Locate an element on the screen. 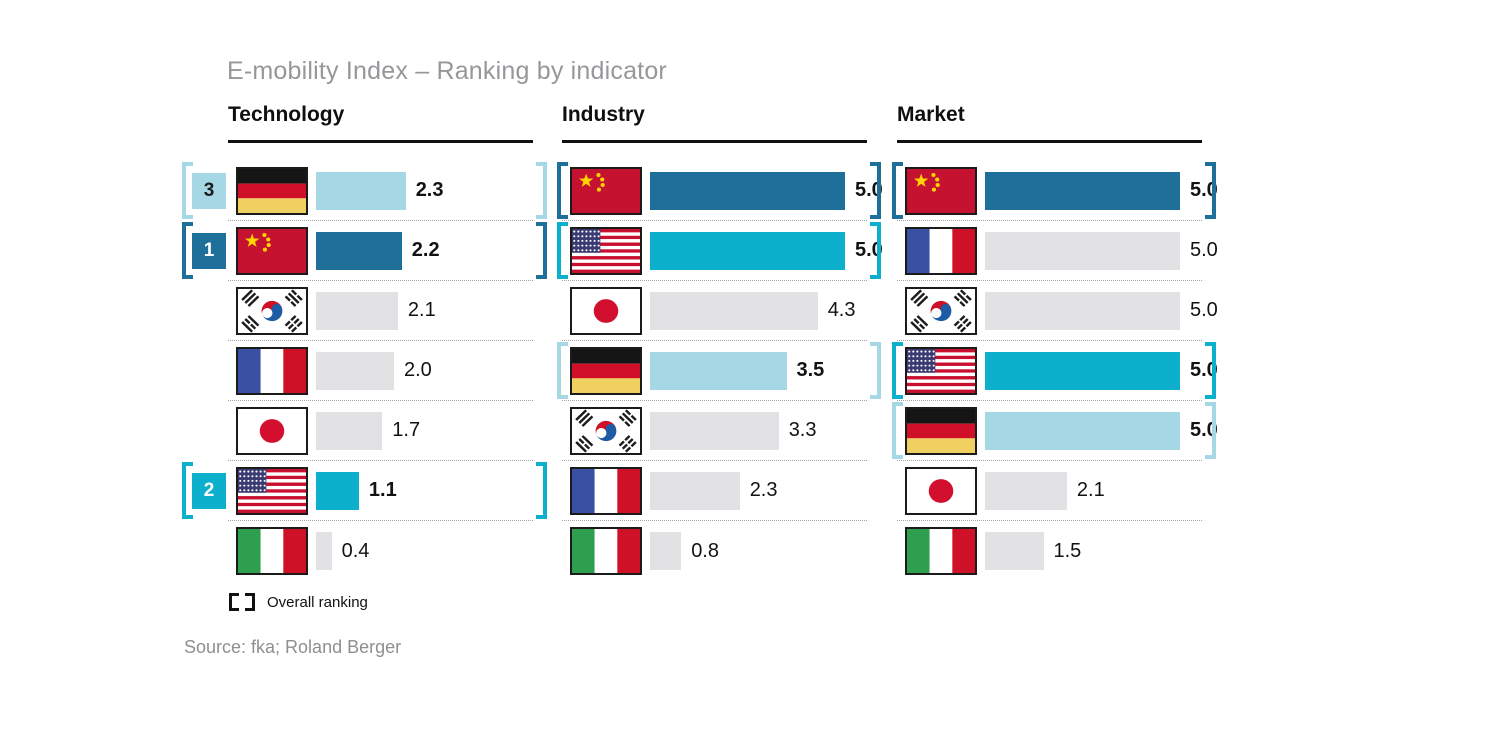  row-industry-italy: 0.8 is located at coordinates (714, 551).